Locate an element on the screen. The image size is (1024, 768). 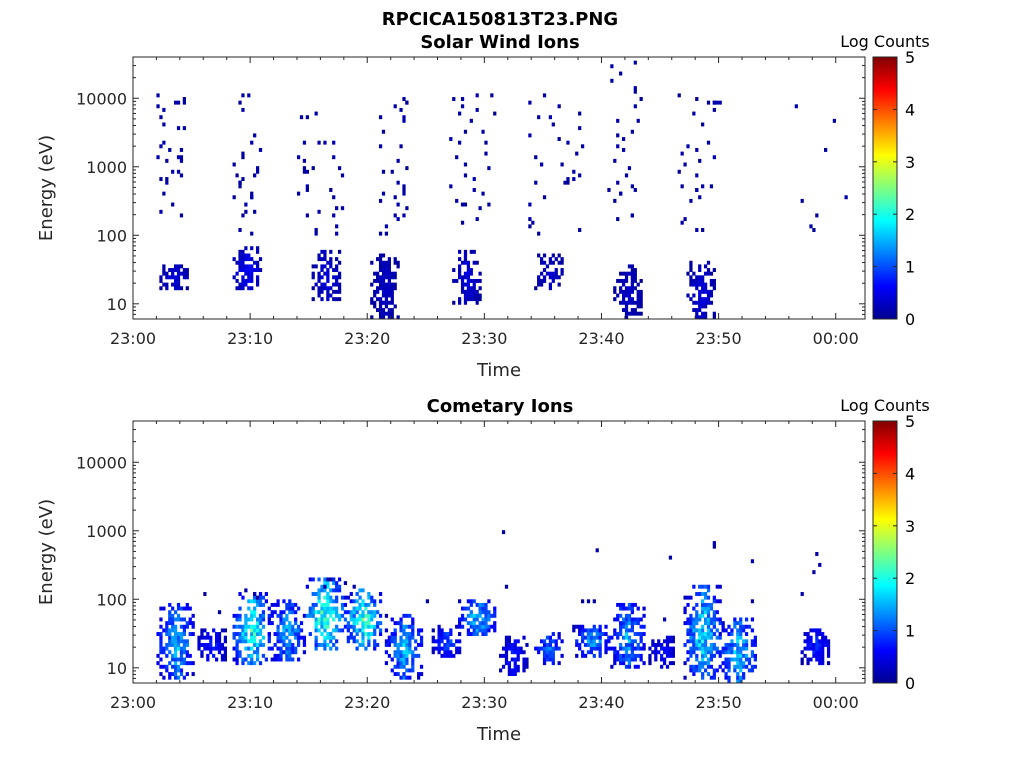
y-tick-label: 10000 is located at coordinates (101, 462).